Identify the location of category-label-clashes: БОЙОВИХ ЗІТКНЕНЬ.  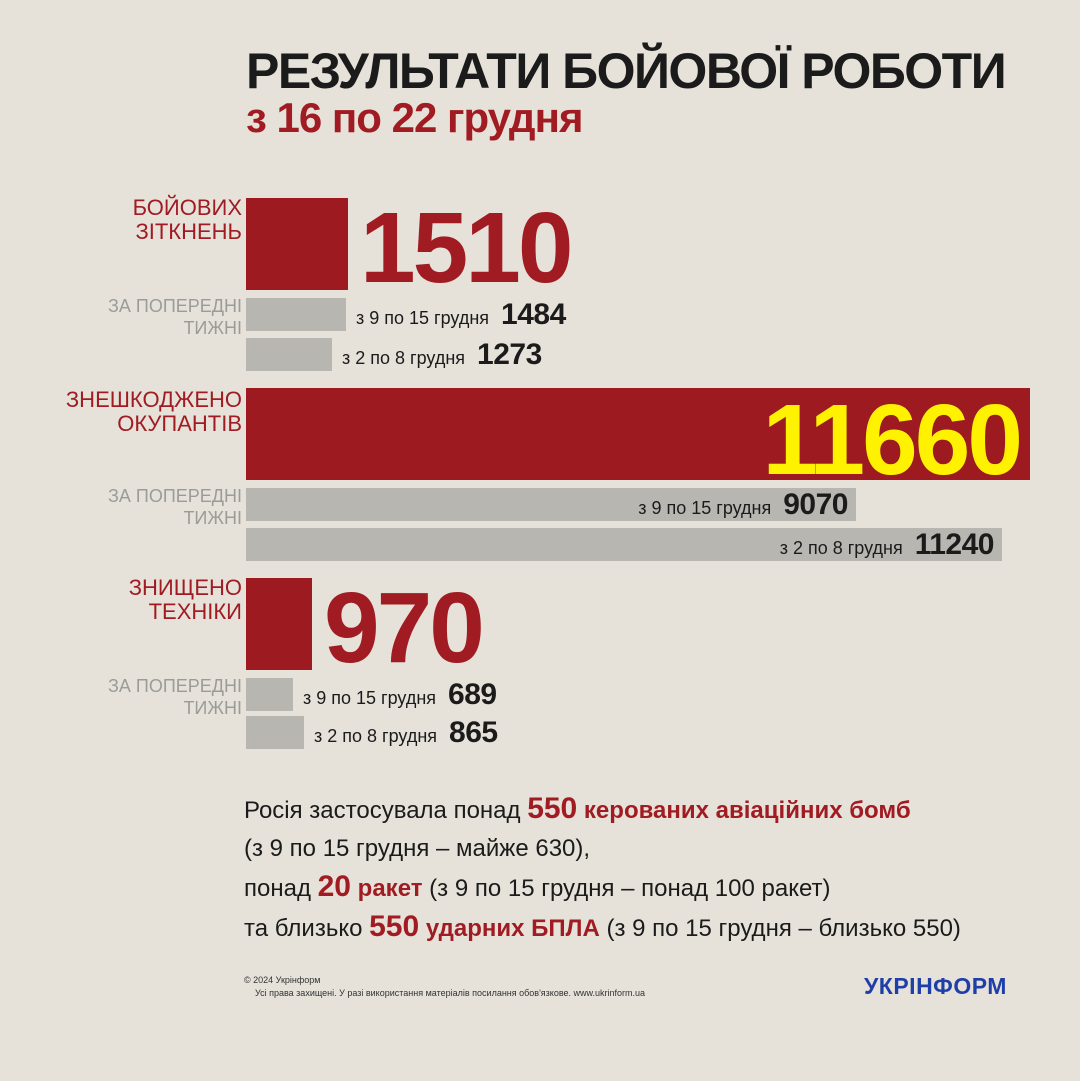
(187, 220).